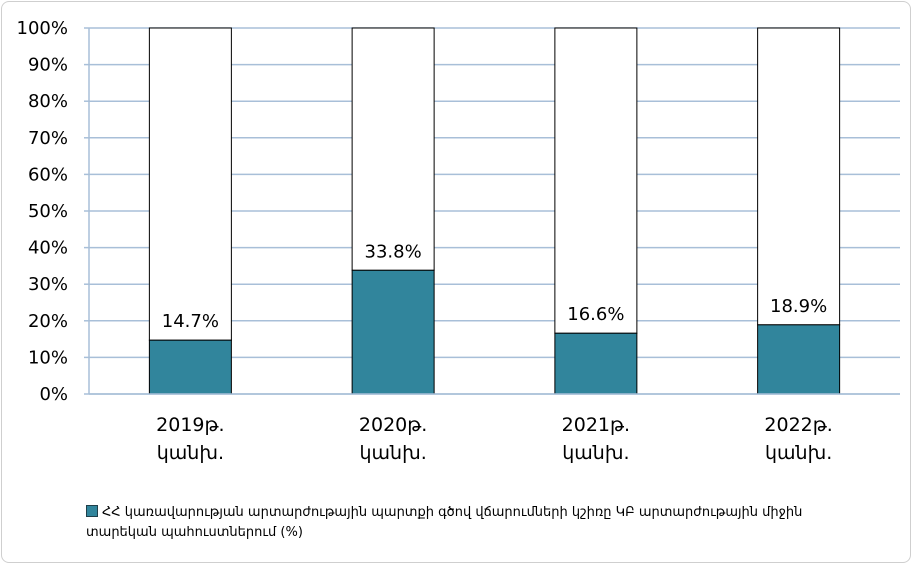 This screenshot has height=566, width=914. What do you see at coordinates (48, 321) in the screenshot?
I see `y-tick-label: 20%` at bounding box center [48, 321].